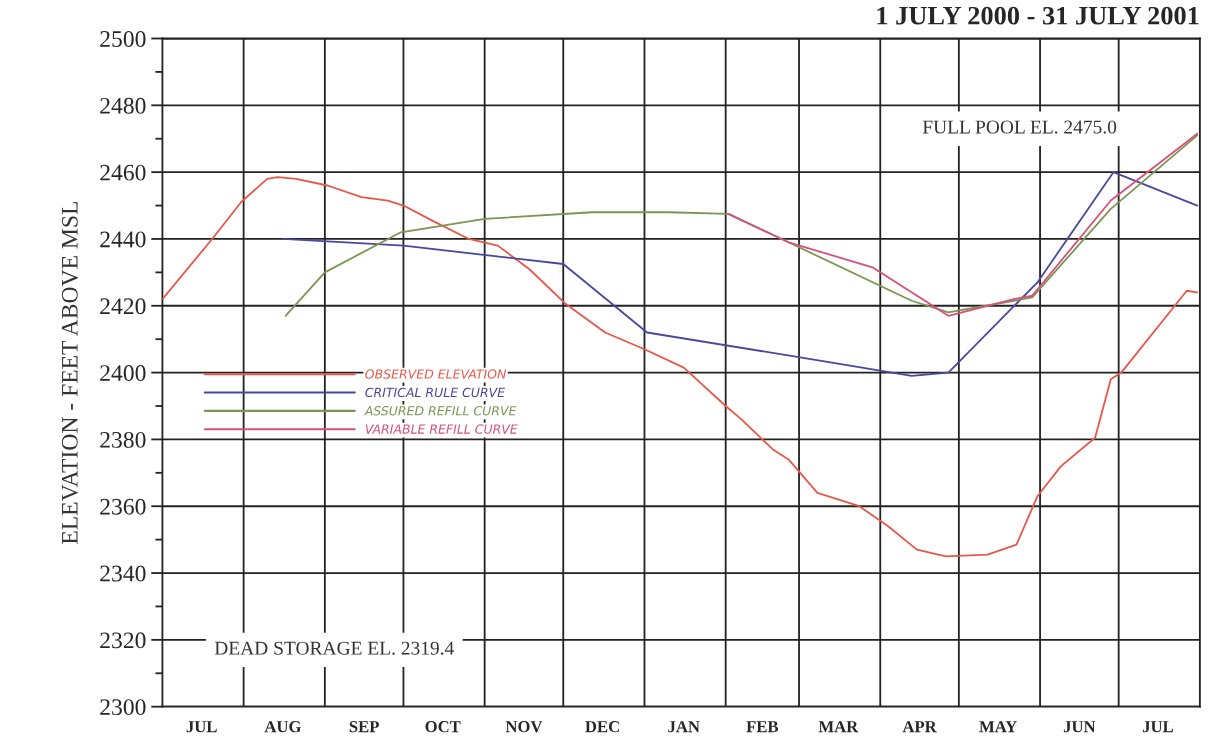  What do you see at coordinates (282, 727) in the screenshot?
I see `x-tick-label: AUG` at bounding box center [282, 727].